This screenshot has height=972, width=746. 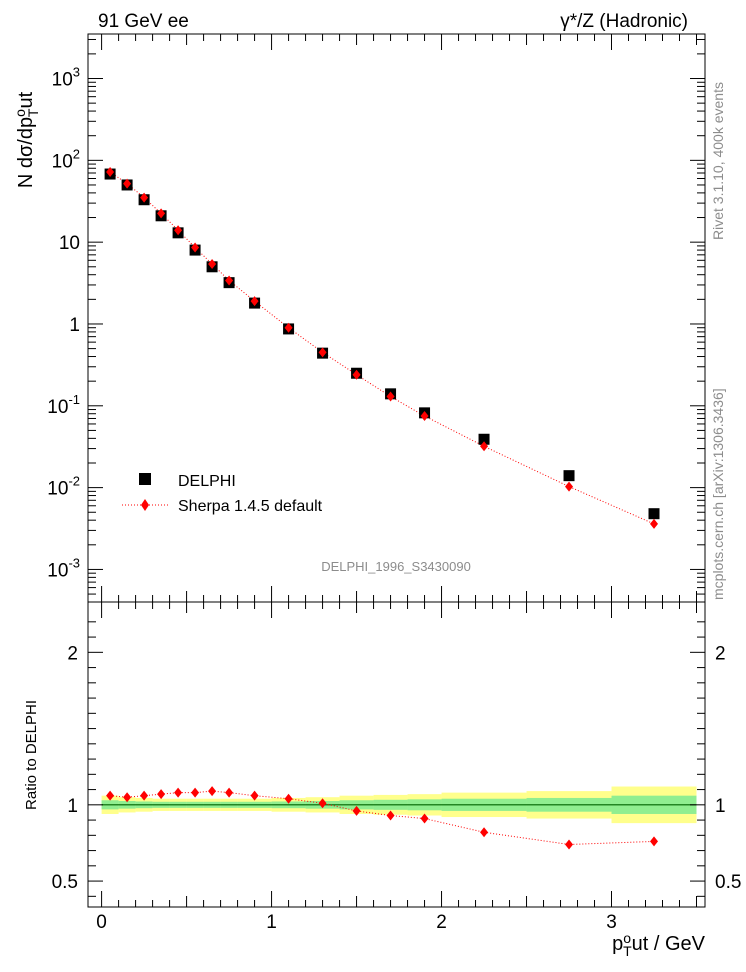 What do you see at coordinates (396, 566) in the screenshot?
I see `analysis-watermark: DELPHI_1996_S3430090` at bounding box center [396, 566].